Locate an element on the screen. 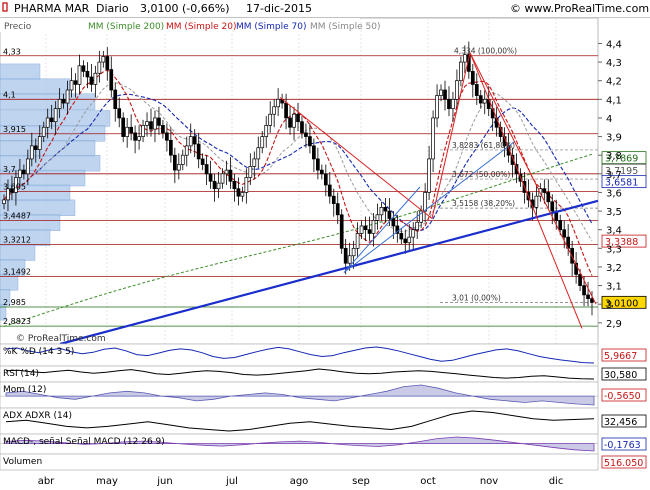  y-tick-label: 3,1 is located at coordinates (614, 287).